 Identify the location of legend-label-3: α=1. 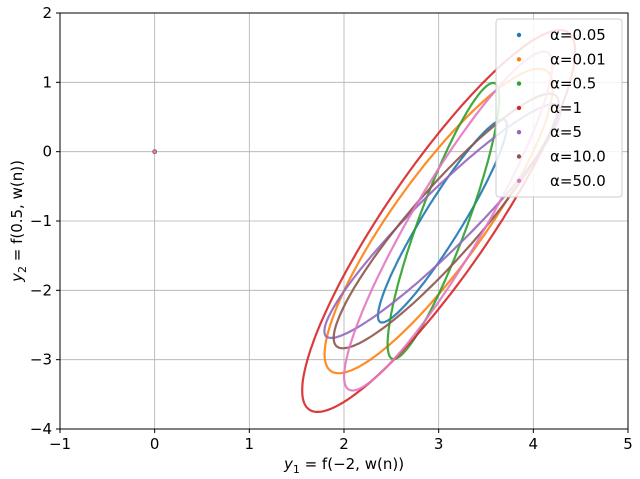
(566, 108).